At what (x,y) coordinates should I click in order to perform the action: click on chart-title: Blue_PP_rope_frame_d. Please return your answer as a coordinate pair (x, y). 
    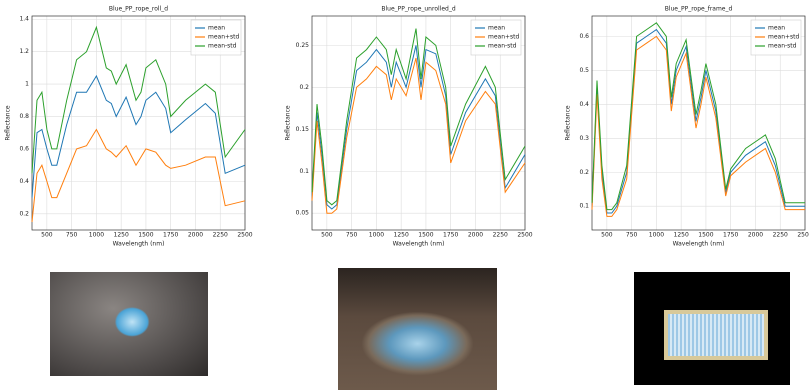
    Looking at the image, I should click on (699, 9).